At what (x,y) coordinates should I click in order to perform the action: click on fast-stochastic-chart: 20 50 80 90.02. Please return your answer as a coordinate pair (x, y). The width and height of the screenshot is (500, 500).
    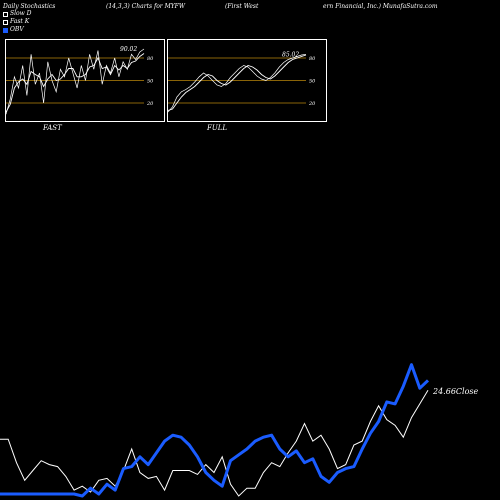
    Looking at the image, I should click on (79, 80).